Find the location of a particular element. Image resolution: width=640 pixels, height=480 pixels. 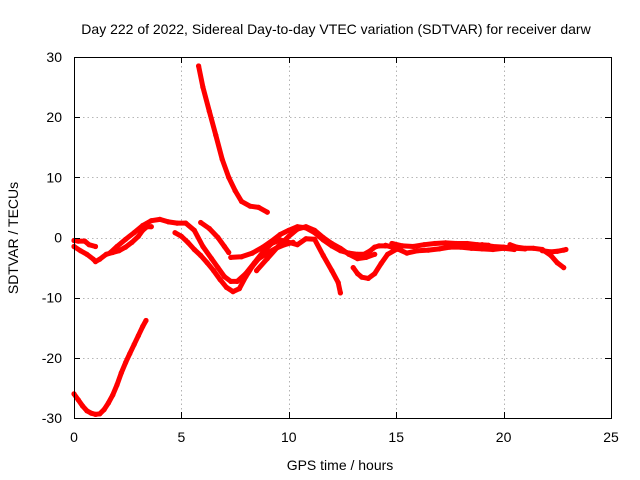

x-tick-label: 10 is located at coordinates (289, 437).